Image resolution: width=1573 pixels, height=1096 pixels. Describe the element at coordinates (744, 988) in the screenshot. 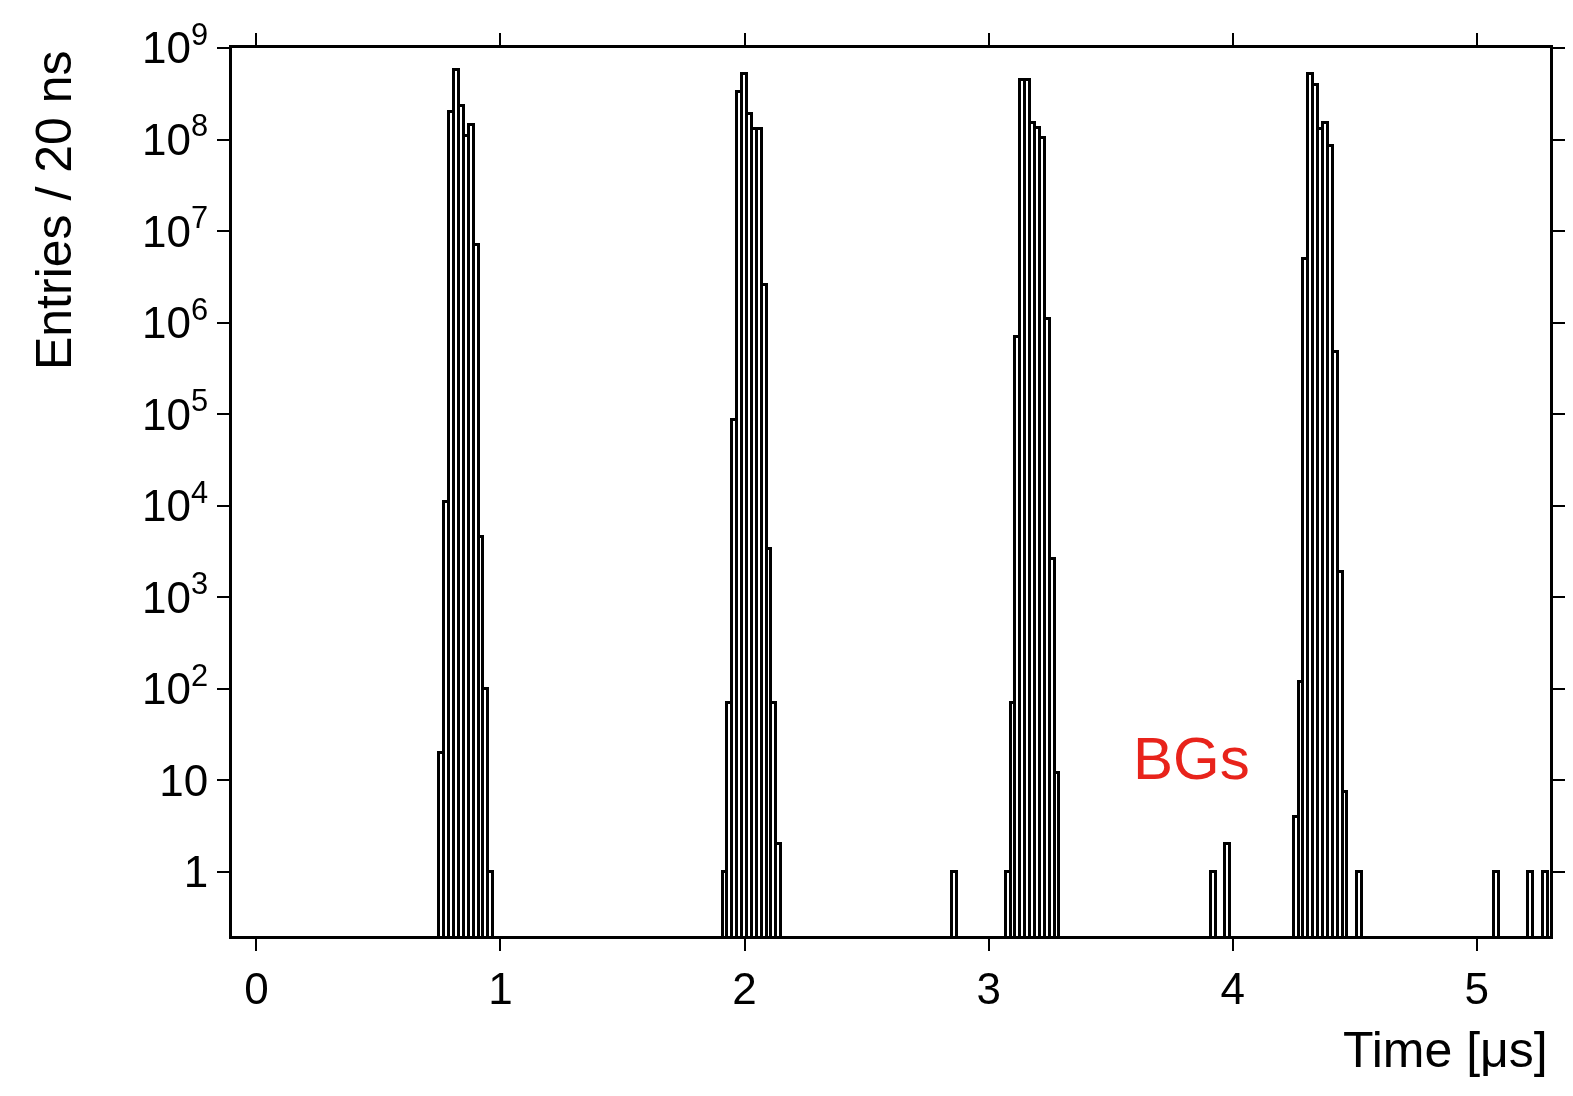

I see `x-tick-label: 2` at that location.